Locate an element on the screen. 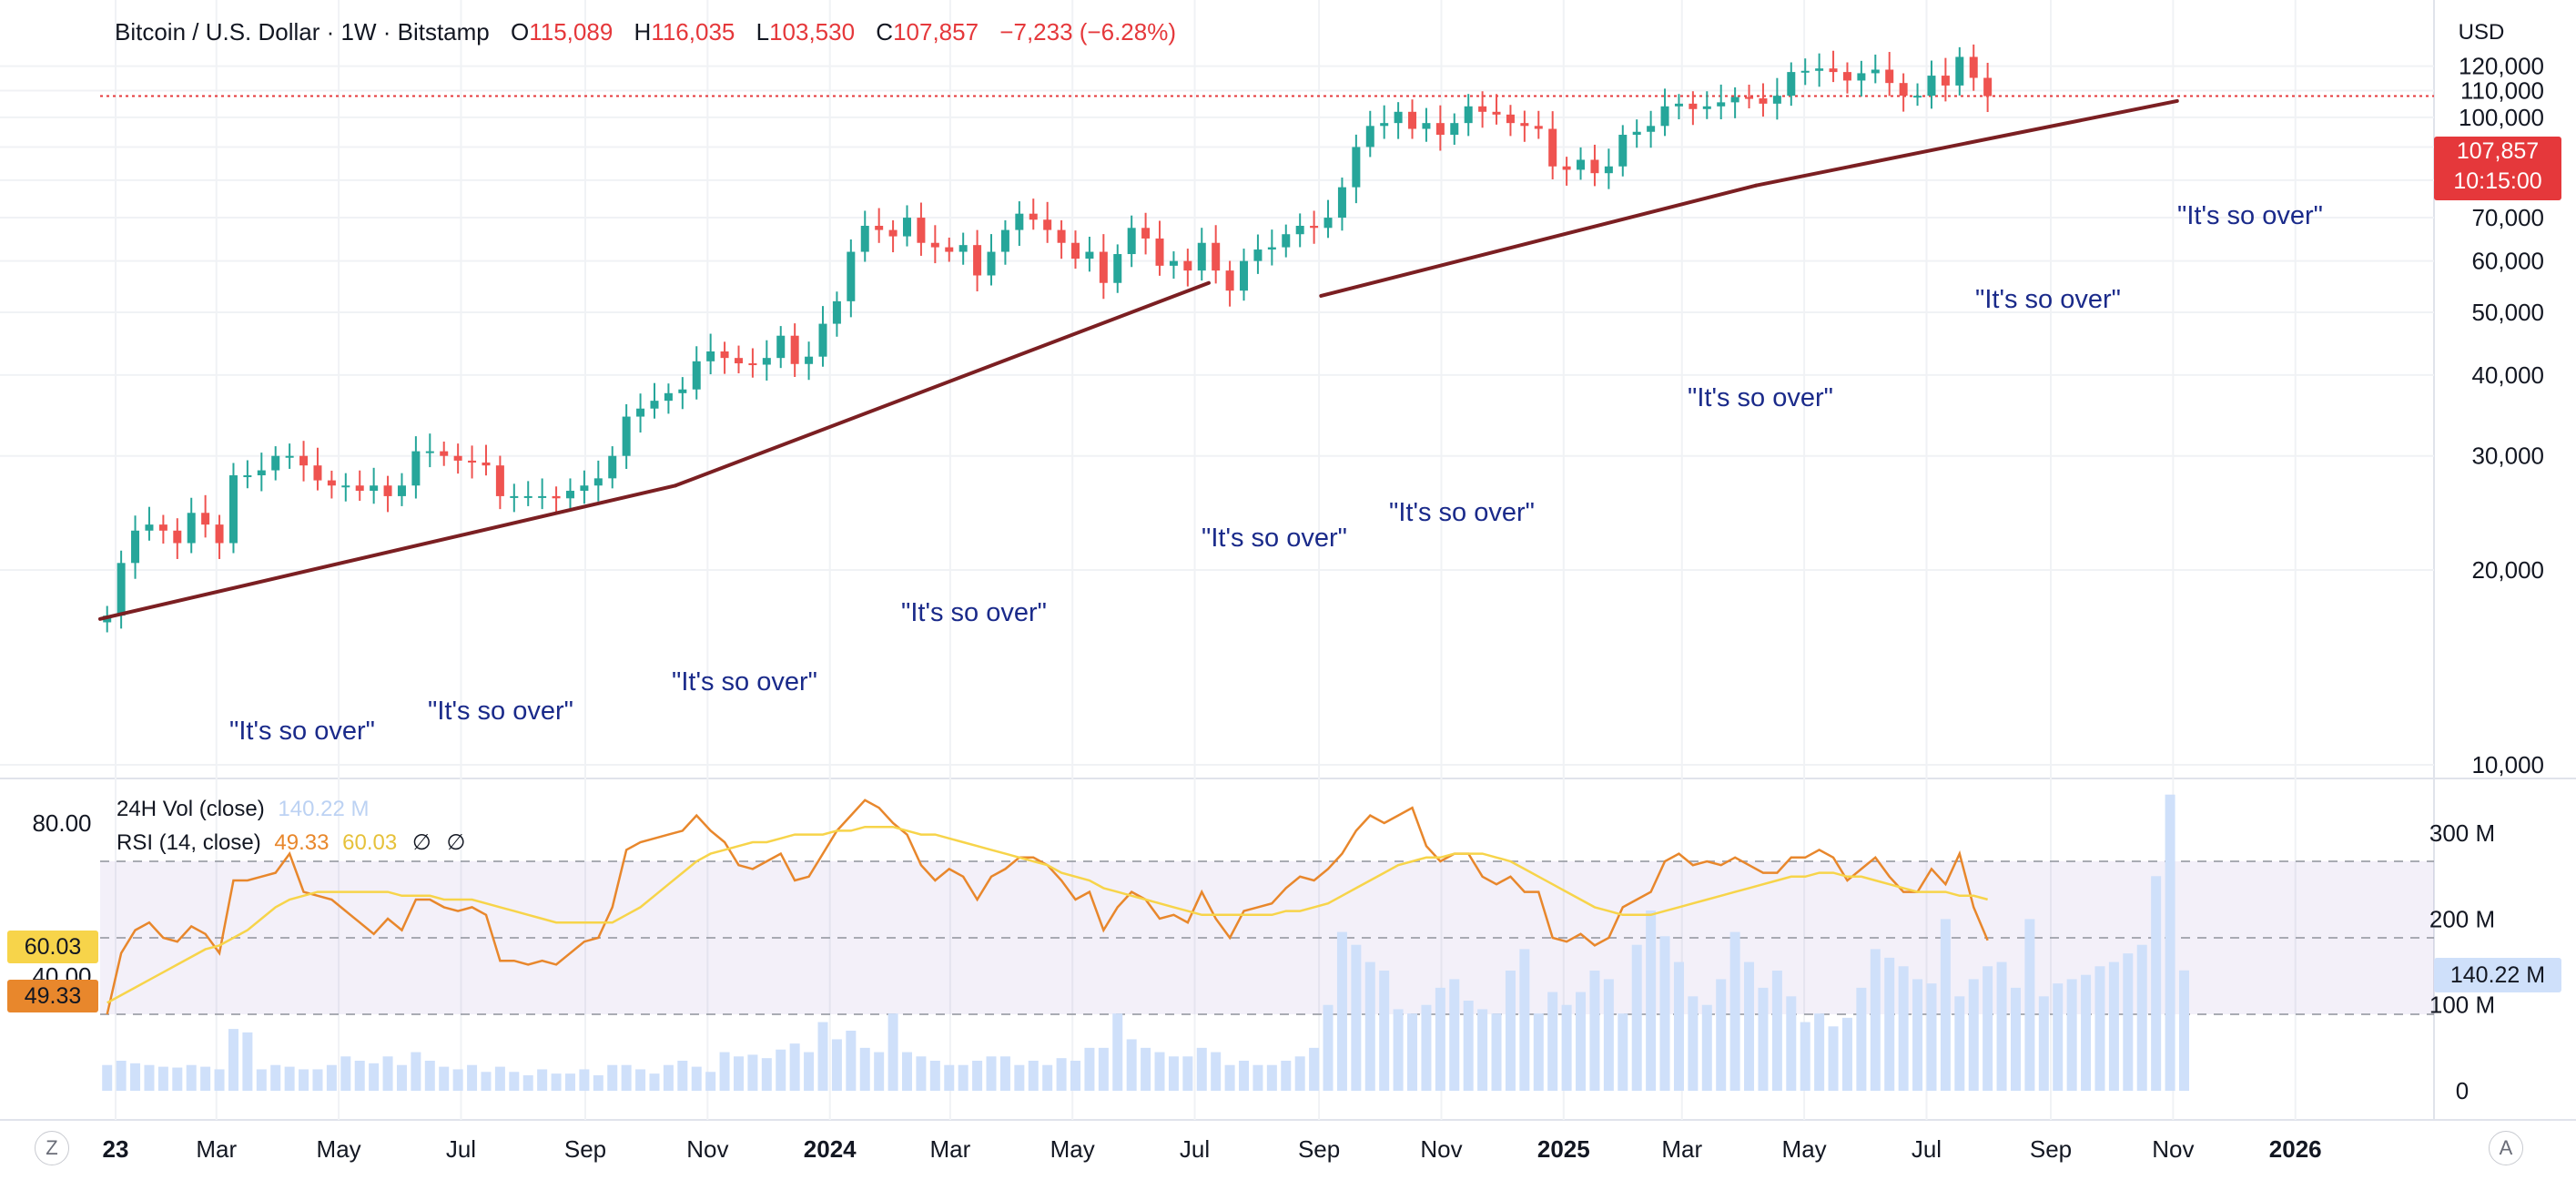 The height and width of the screenshot is (1180, 2576). auto-scale-button: A is located at coordinates (2506, 1148).